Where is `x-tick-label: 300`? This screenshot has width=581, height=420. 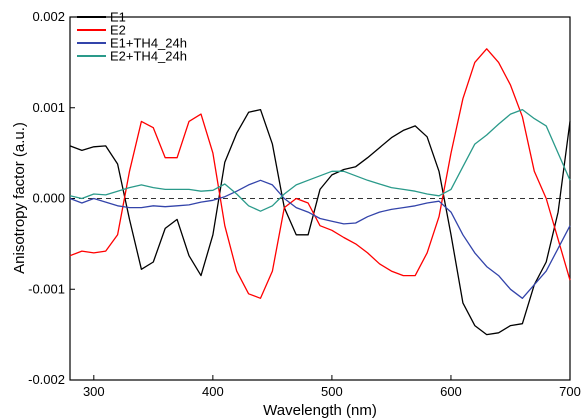
x-tick-label: 300 is located at coordinates (94, 391).